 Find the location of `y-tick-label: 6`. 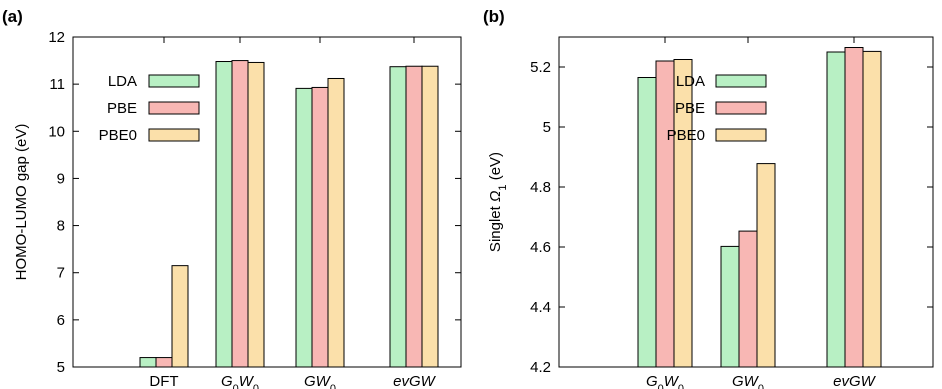

y-tick-label: 6 is located at coordinates (61, 320).